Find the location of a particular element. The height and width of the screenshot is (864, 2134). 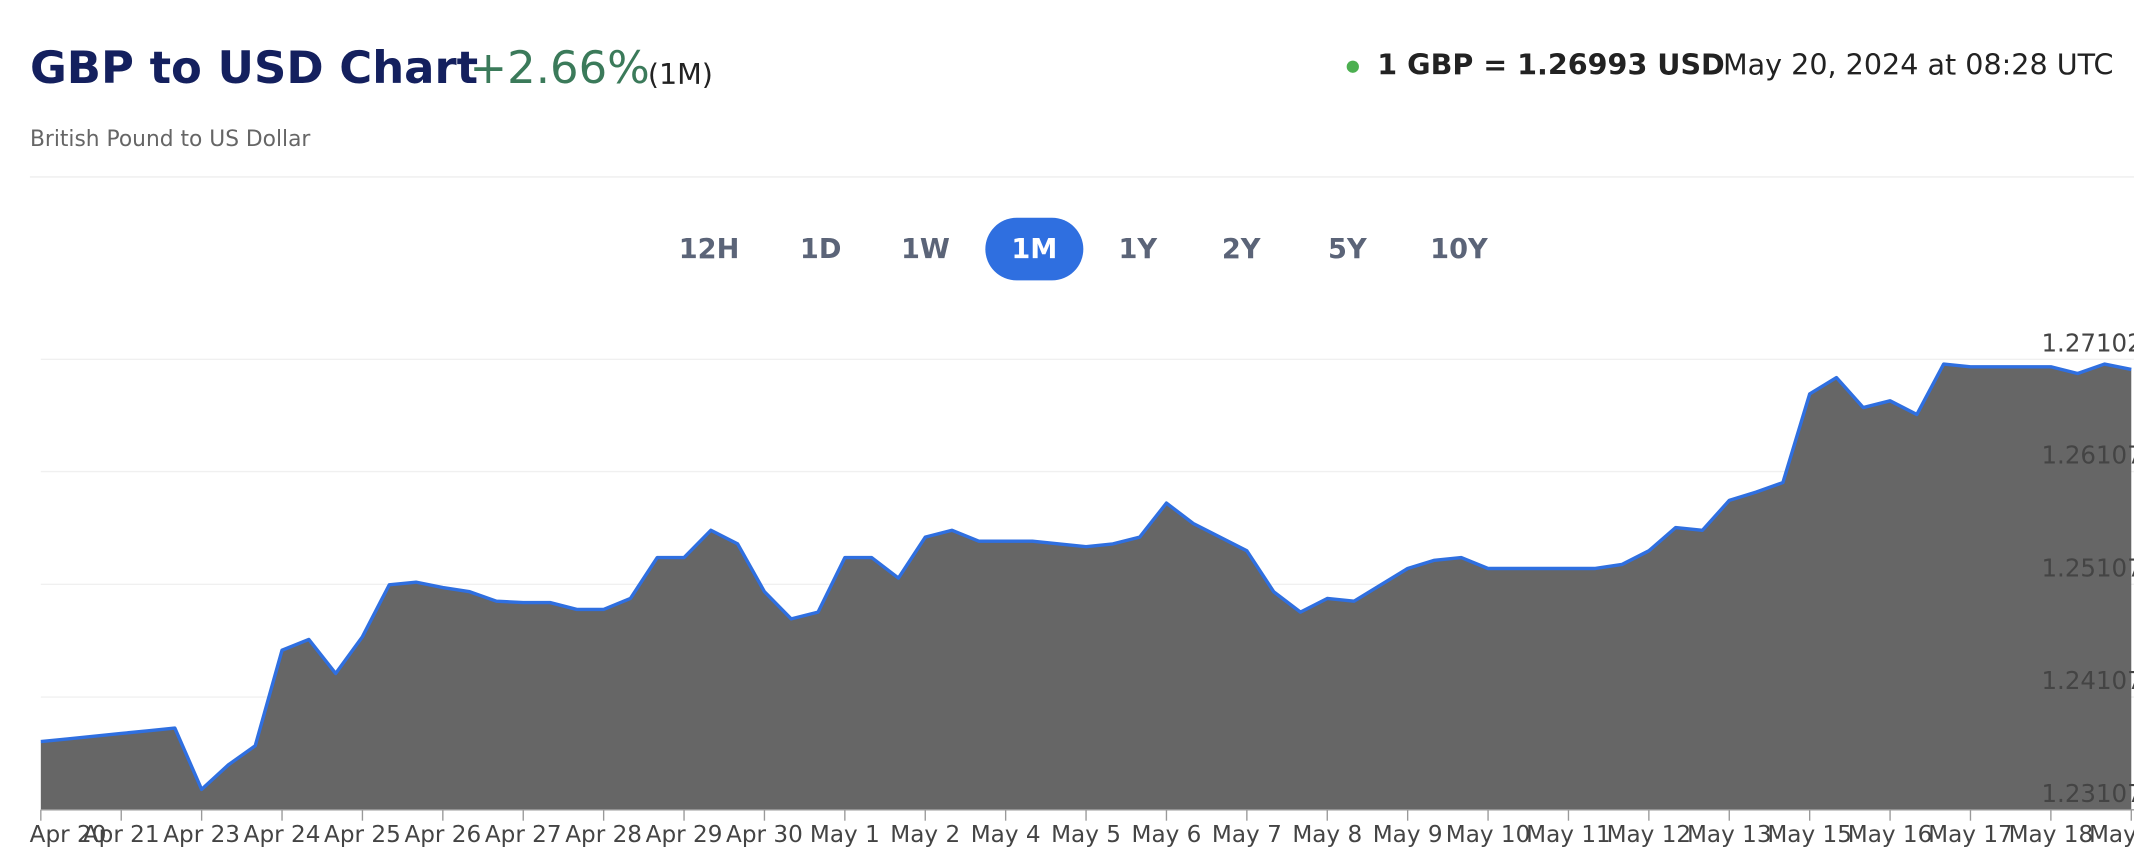

range-button: 1W is located at coordinates (925, 249).